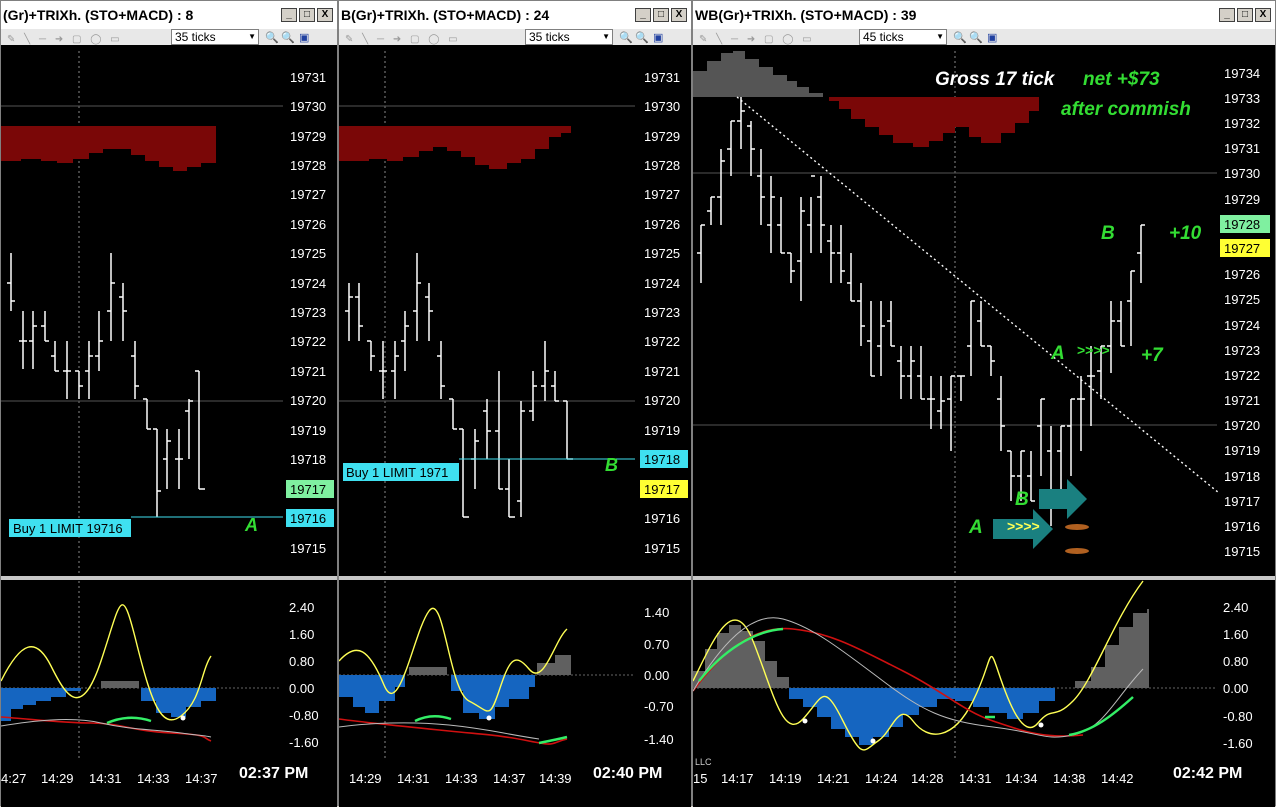 This screenshot has width=1276, height=807. I want to click on net-text: net +$73, so click(1121, 79).